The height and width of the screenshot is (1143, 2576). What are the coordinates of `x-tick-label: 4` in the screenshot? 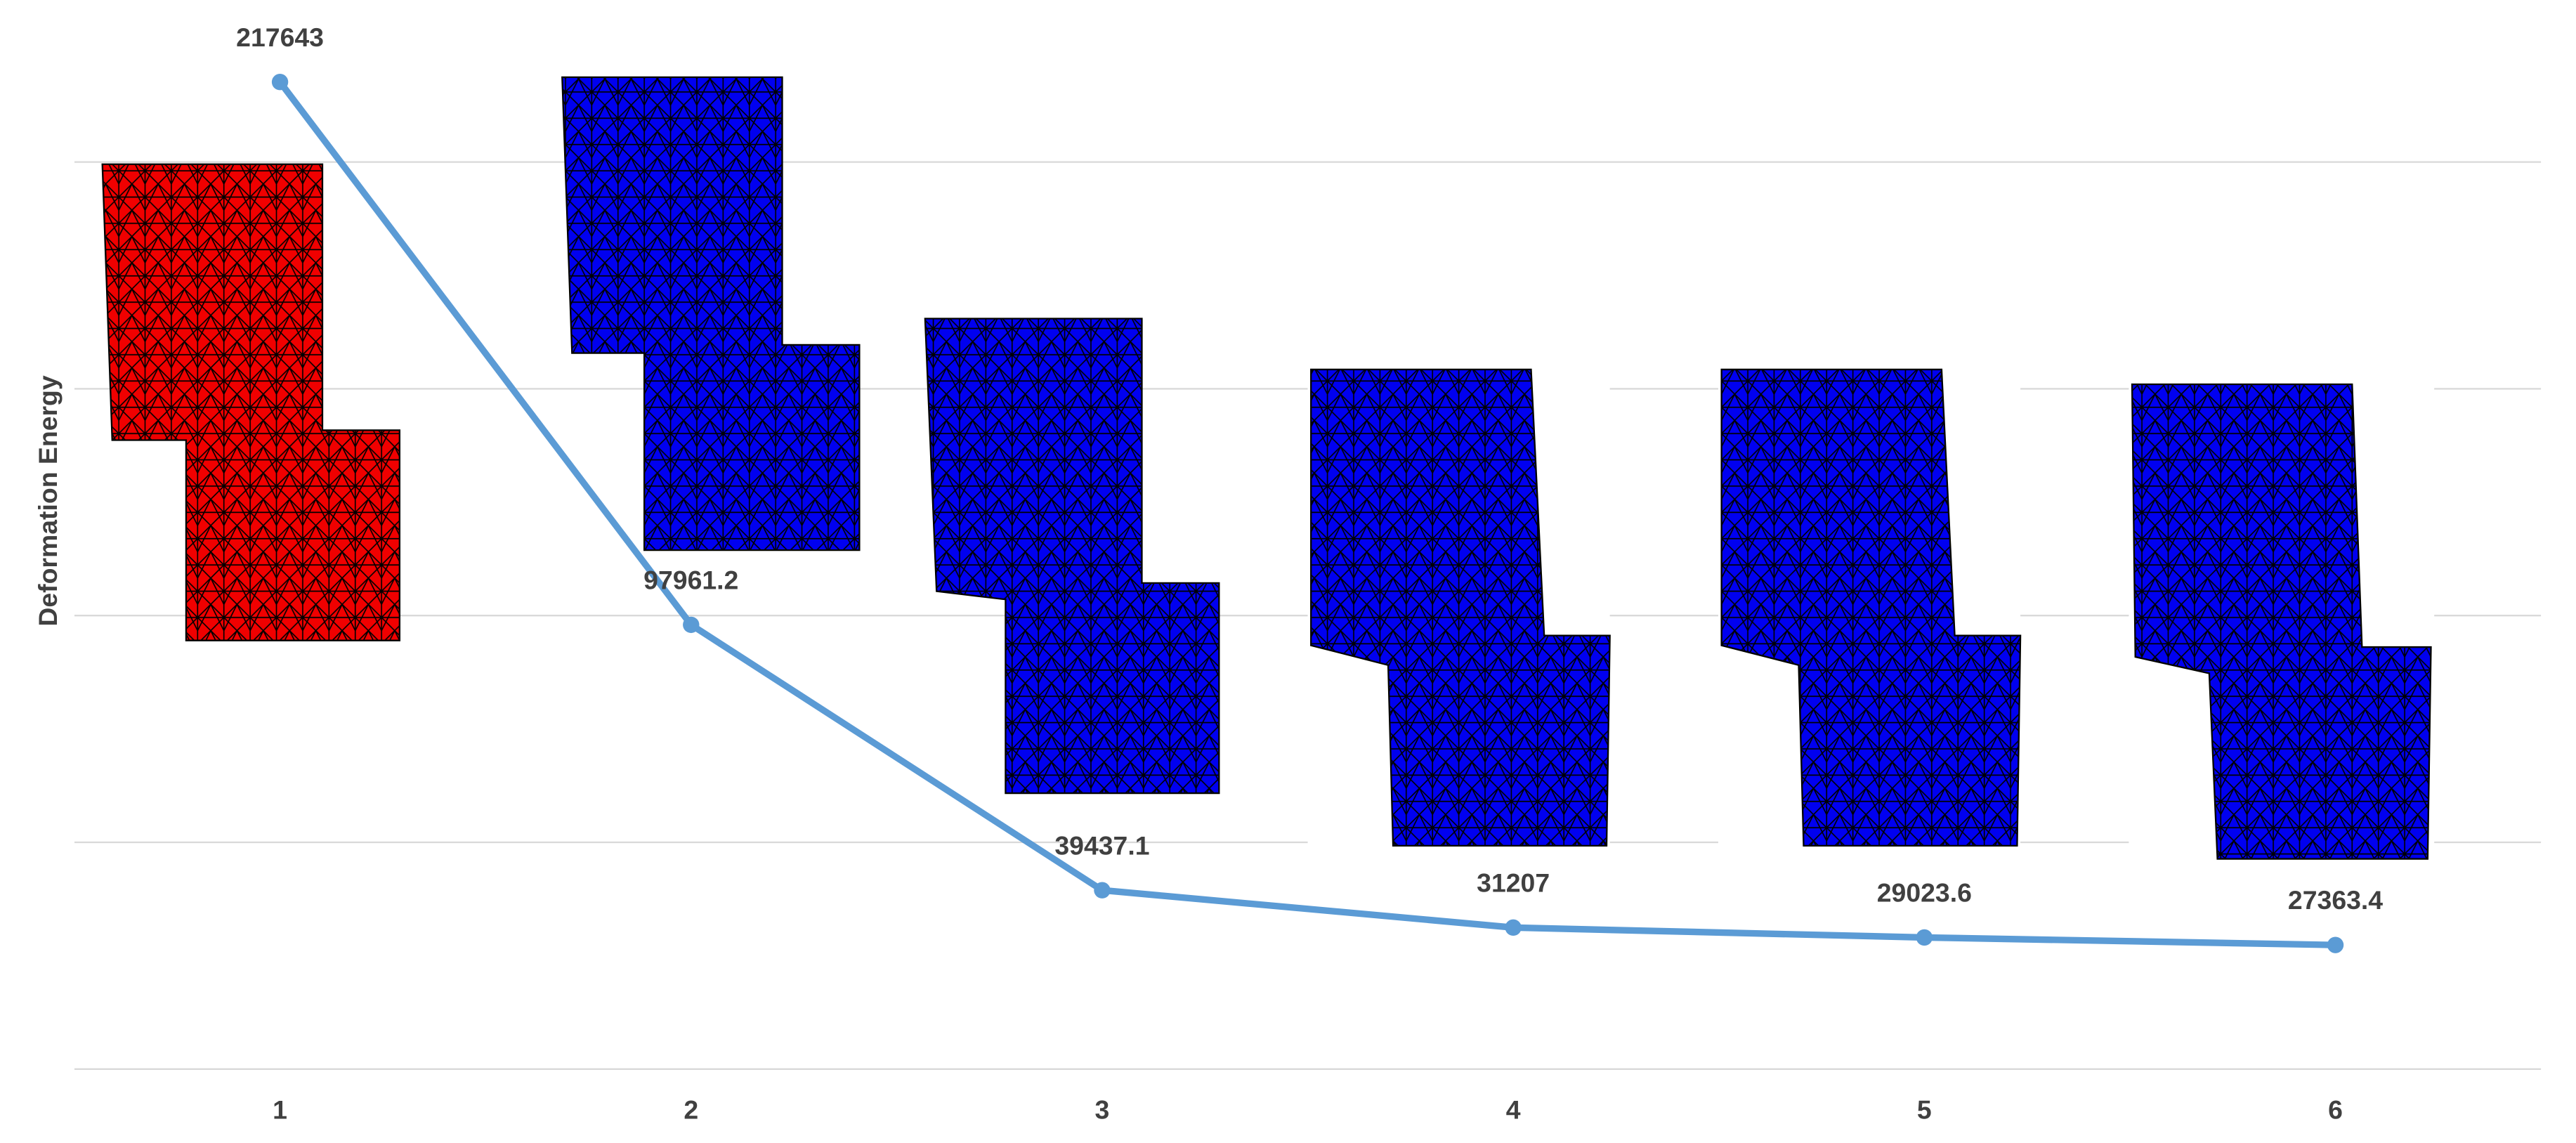 It's located at (1513, 1109).